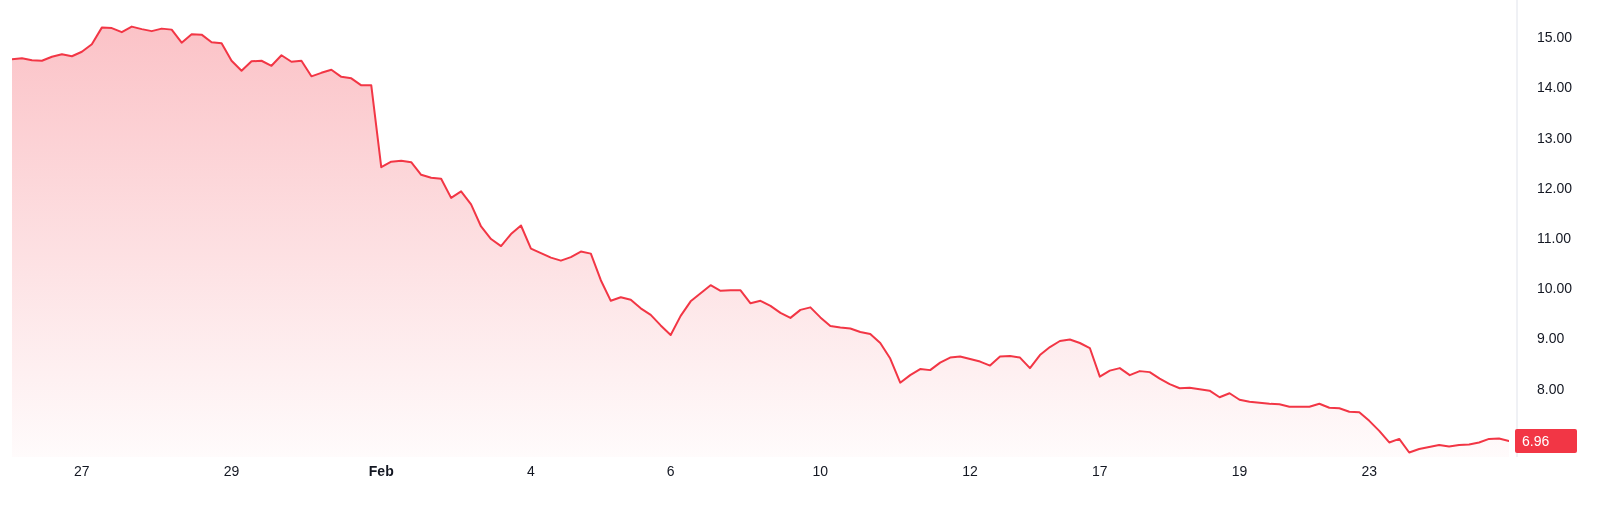 This screenshot has width=1600, height=525. What do you see at coordinates (531, 471) in the screenshot?
I see `x-tick-label: 4` at bounding box center [531, 471].